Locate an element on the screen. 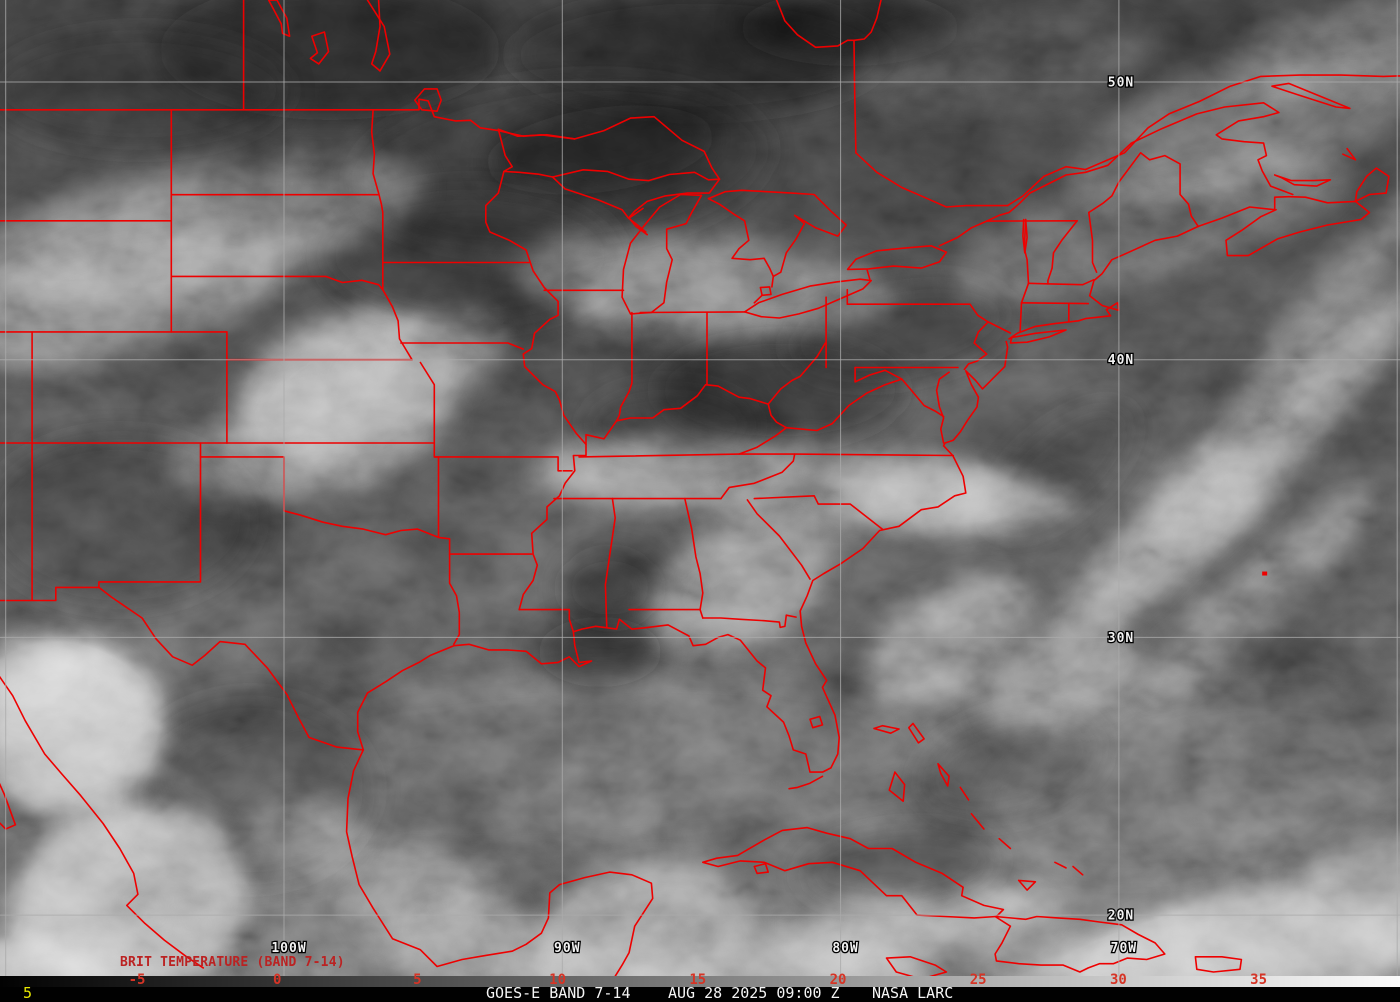 The image size is (1400, 1002). datetime-label: AUG 28 2025 09:00 Z is located at coordinates (754, 993).